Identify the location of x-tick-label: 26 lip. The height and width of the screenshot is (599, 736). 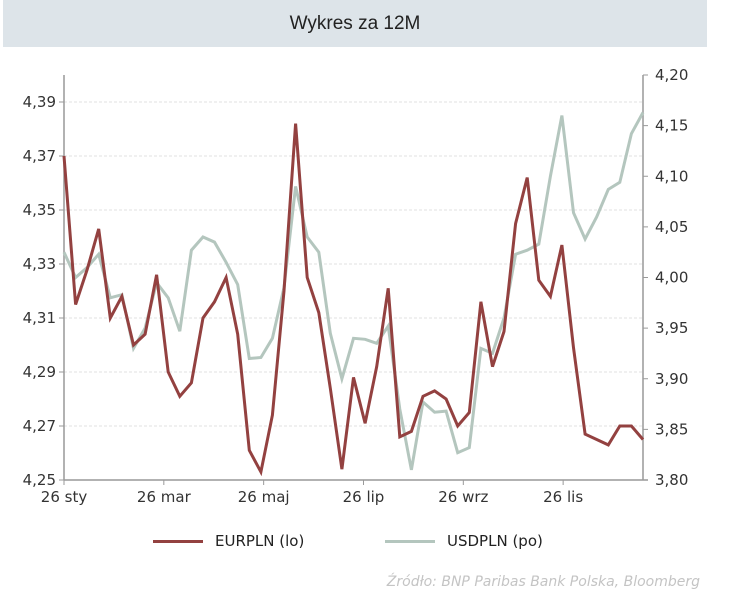
(364, 497).